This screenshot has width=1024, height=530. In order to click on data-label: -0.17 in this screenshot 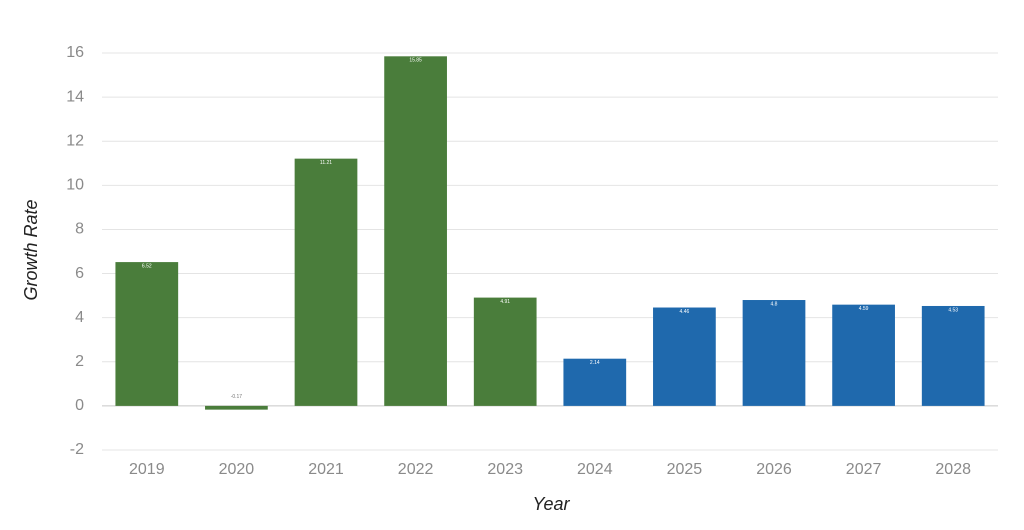, I will do `click(237, 397)`.